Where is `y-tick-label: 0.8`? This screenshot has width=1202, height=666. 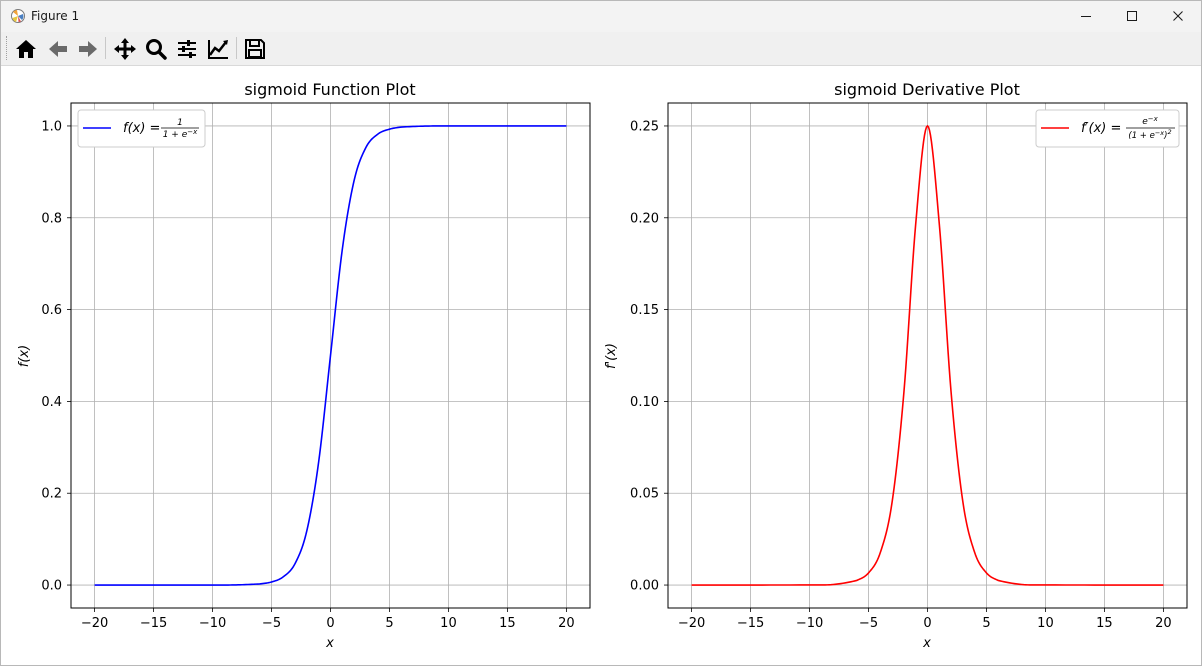 y-tick-label: 0.8 is located at coordinates (51, 218).